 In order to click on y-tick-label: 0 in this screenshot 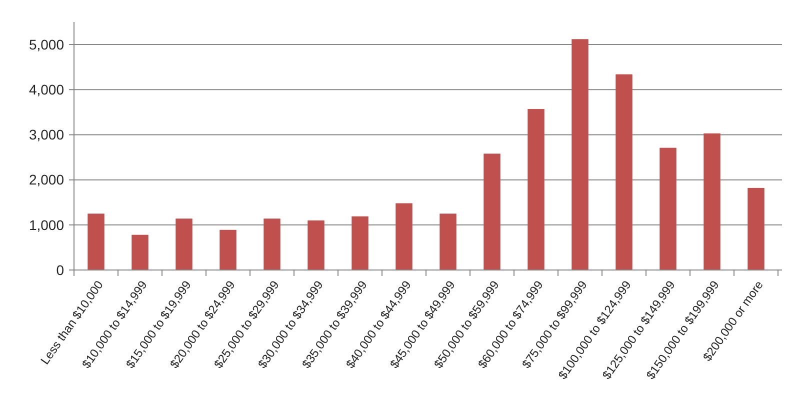, I will do `click(60, 270)`.